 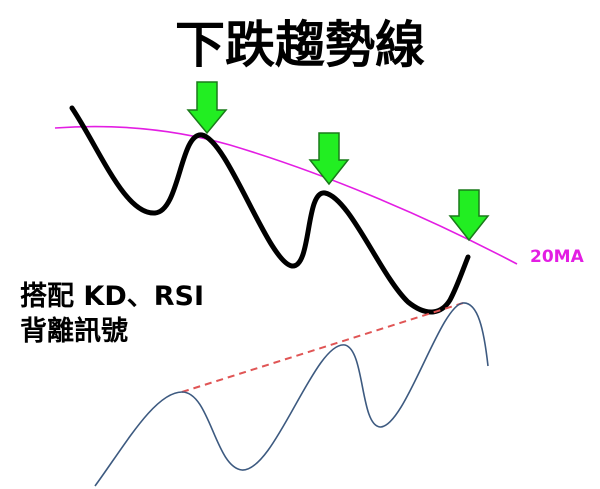 What do you see at coordinates (112, 296) in the screenshot?
I see `note-line-1: 搭配 KD、RSI` at bounding box center [112, 296].